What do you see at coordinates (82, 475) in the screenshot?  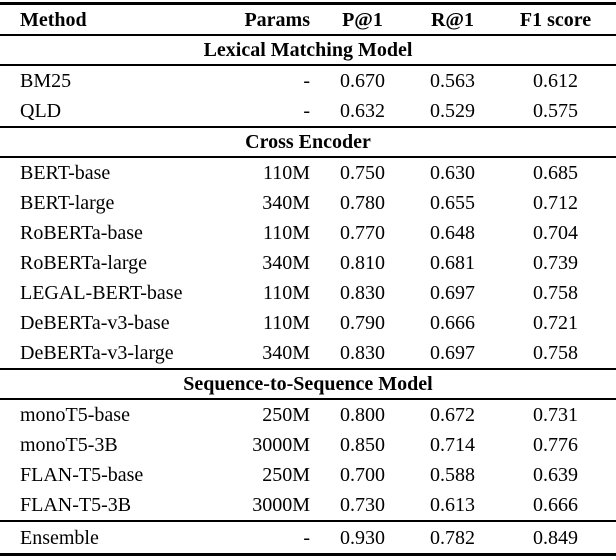 I see `cell-method: FLAN-T5-base` at bounding box center [82, 475].